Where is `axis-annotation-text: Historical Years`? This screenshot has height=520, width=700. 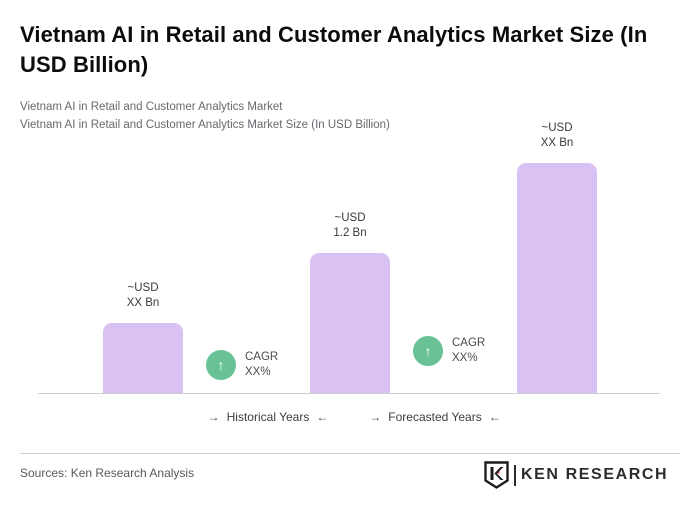 axis-annotation-text: Historical Years is located at coordinates (268, 417).